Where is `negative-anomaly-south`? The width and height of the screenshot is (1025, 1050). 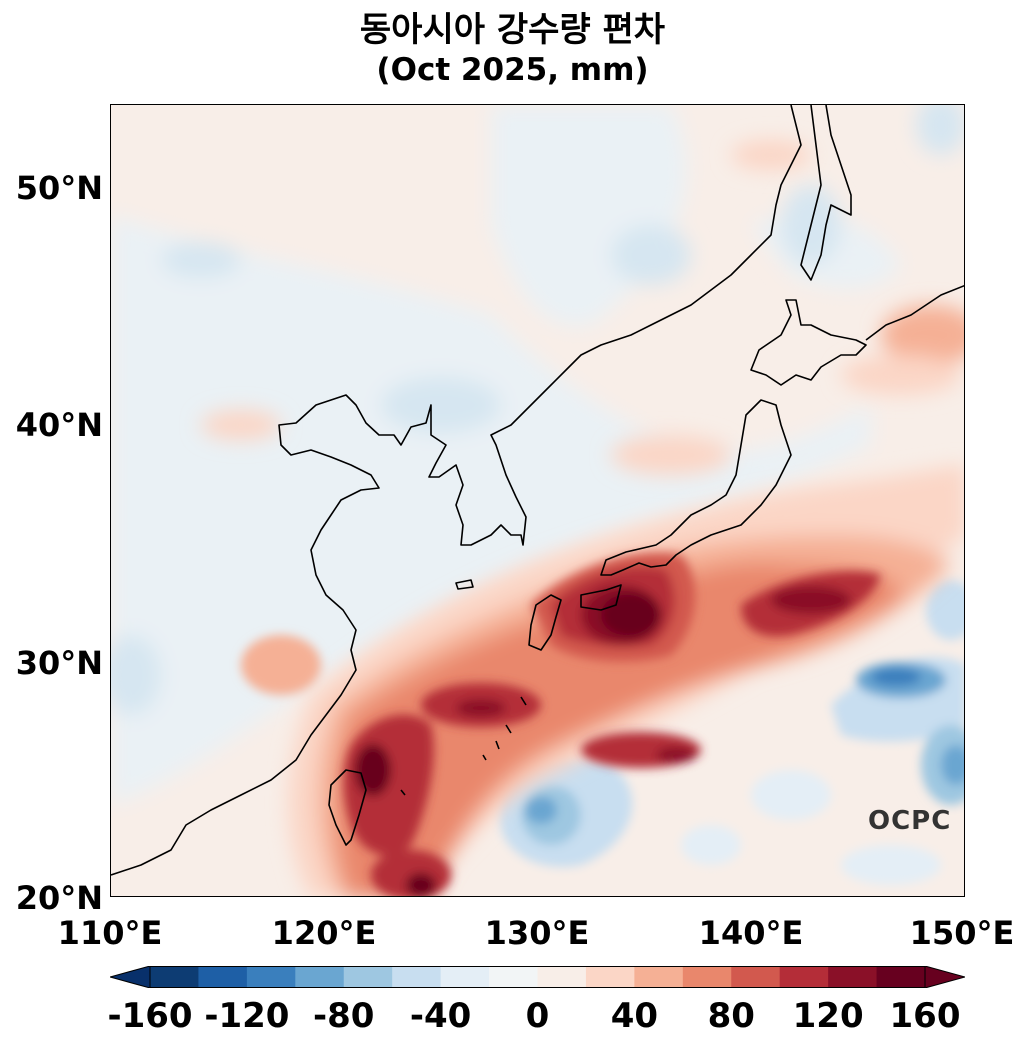 negative-anomaly-south is located at coordinates (731, 732).